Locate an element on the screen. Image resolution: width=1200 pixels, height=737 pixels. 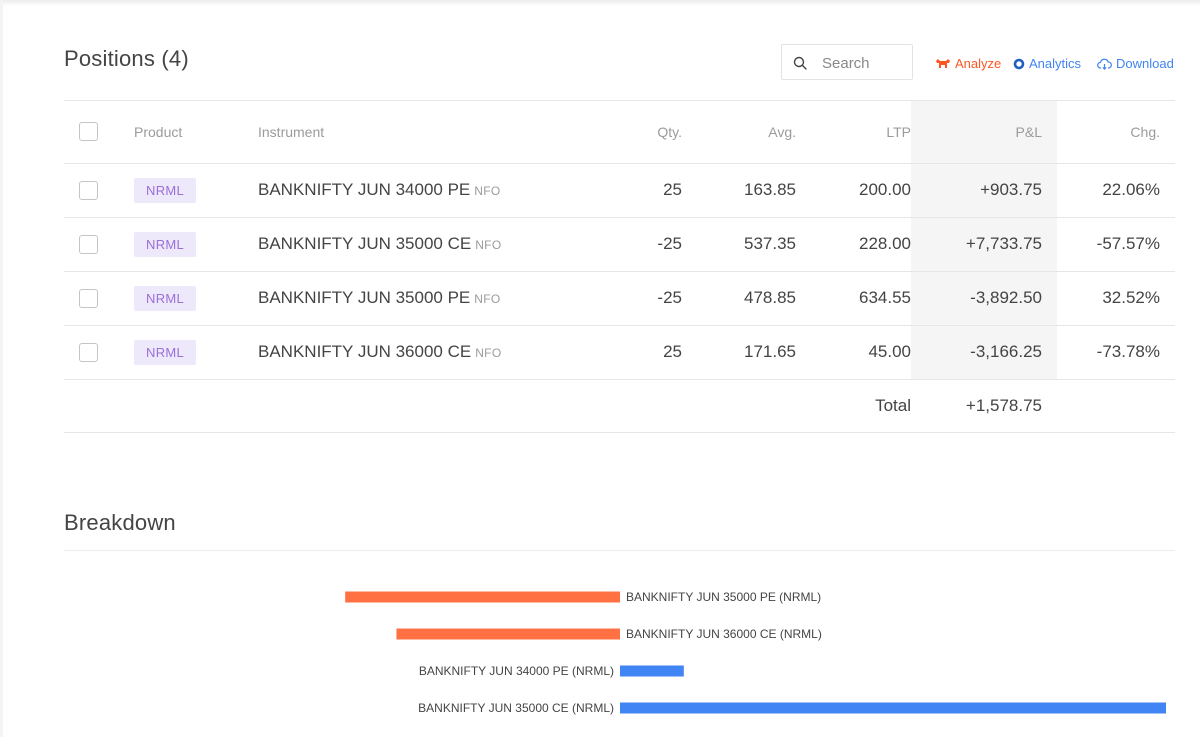
header-divider is located at coordinates (619, 100).